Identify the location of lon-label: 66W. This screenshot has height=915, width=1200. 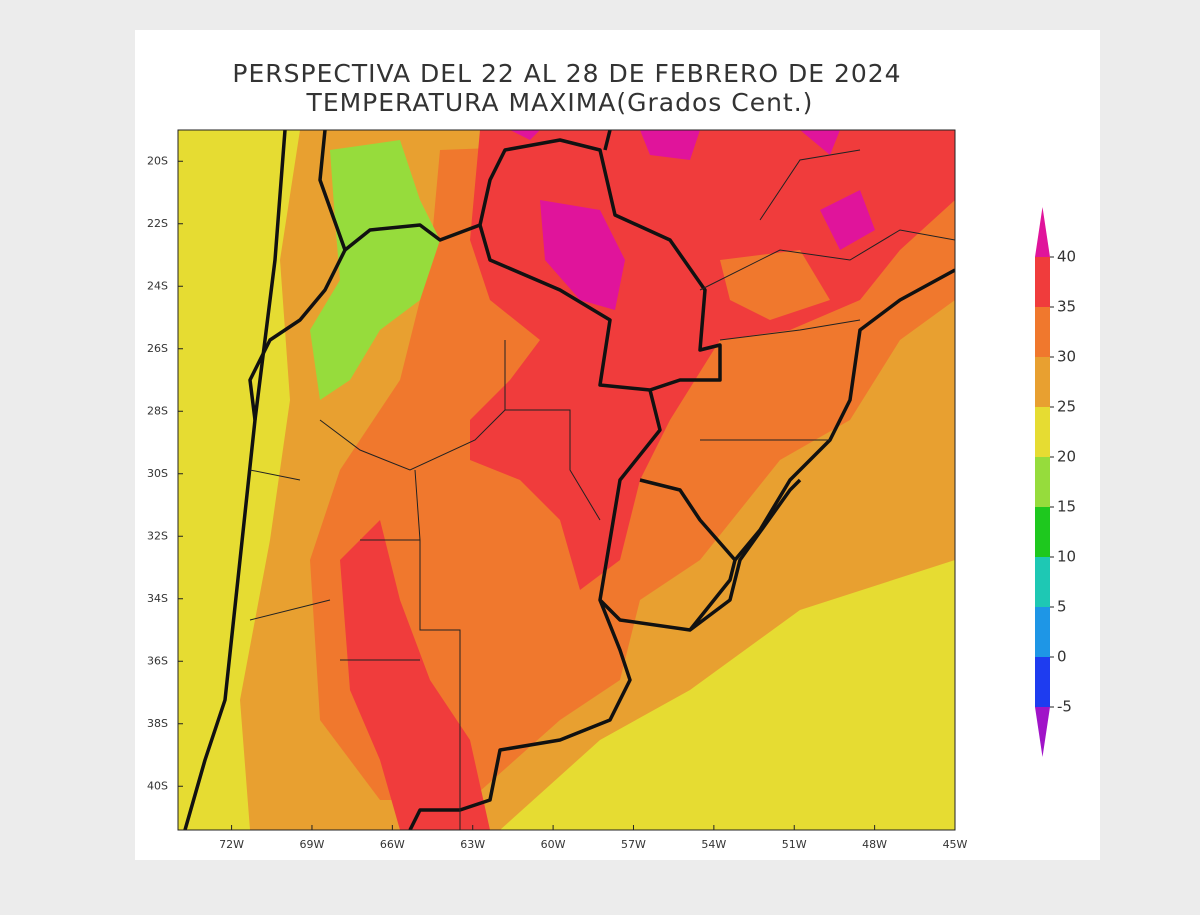
(392, 844).